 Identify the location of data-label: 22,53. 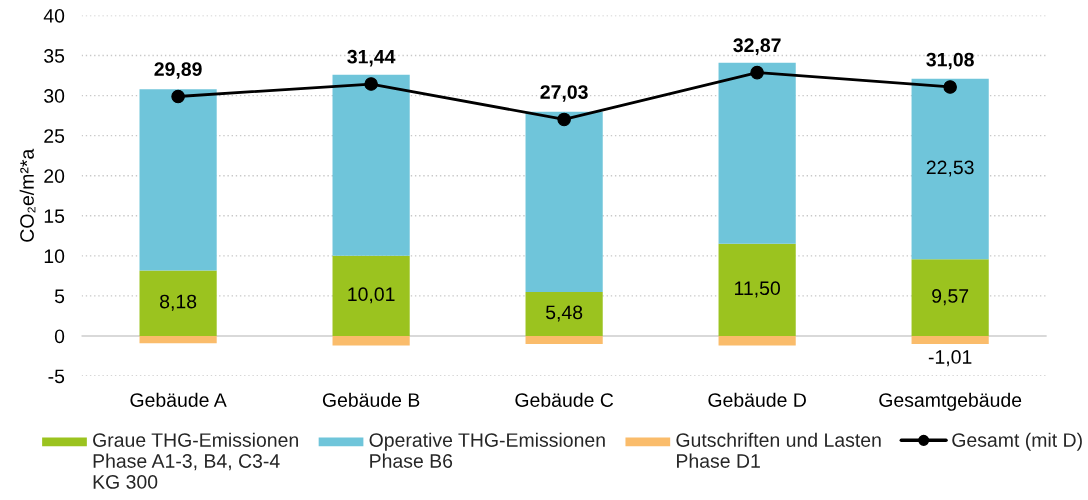
(950, 168).